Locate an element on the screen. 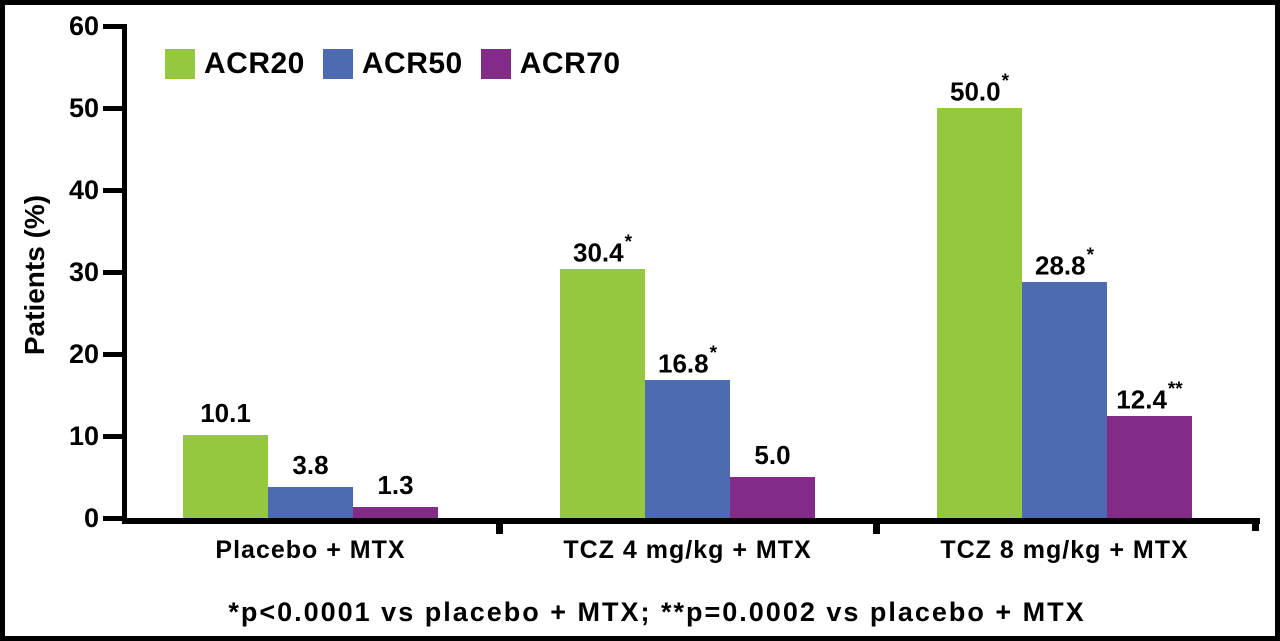  bar-value-label: 30.4* is located at coordinates (602, 250).